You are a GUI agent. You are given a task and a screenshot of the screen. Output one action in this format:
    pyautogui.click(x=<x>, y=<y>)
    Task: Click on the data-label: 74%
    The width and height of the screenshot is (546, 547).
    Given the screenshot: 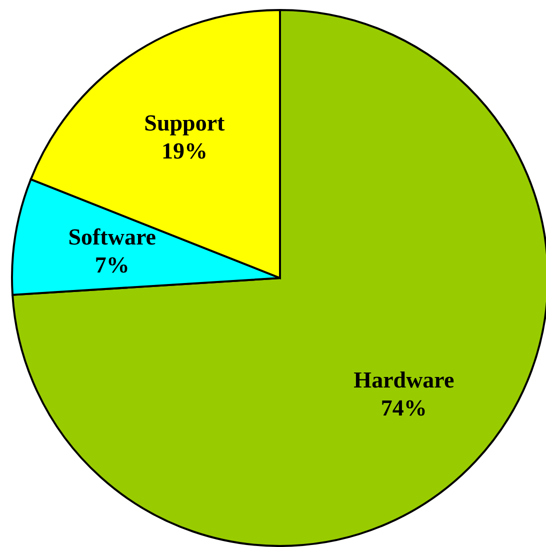 What is the action you would take?
    pyautogui.click(x=403, y=407)
    